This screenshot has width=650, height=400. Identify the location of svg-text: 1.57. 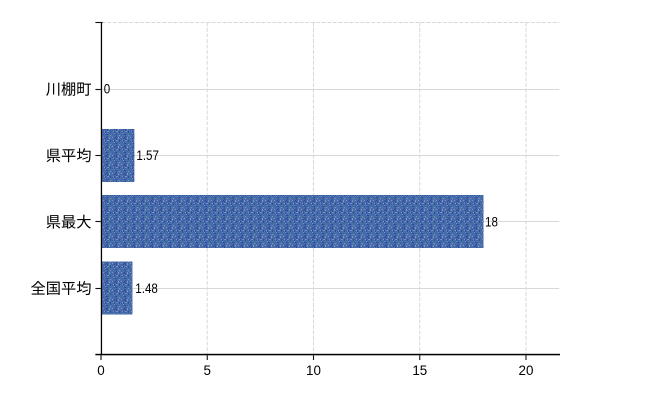
(147, 155).